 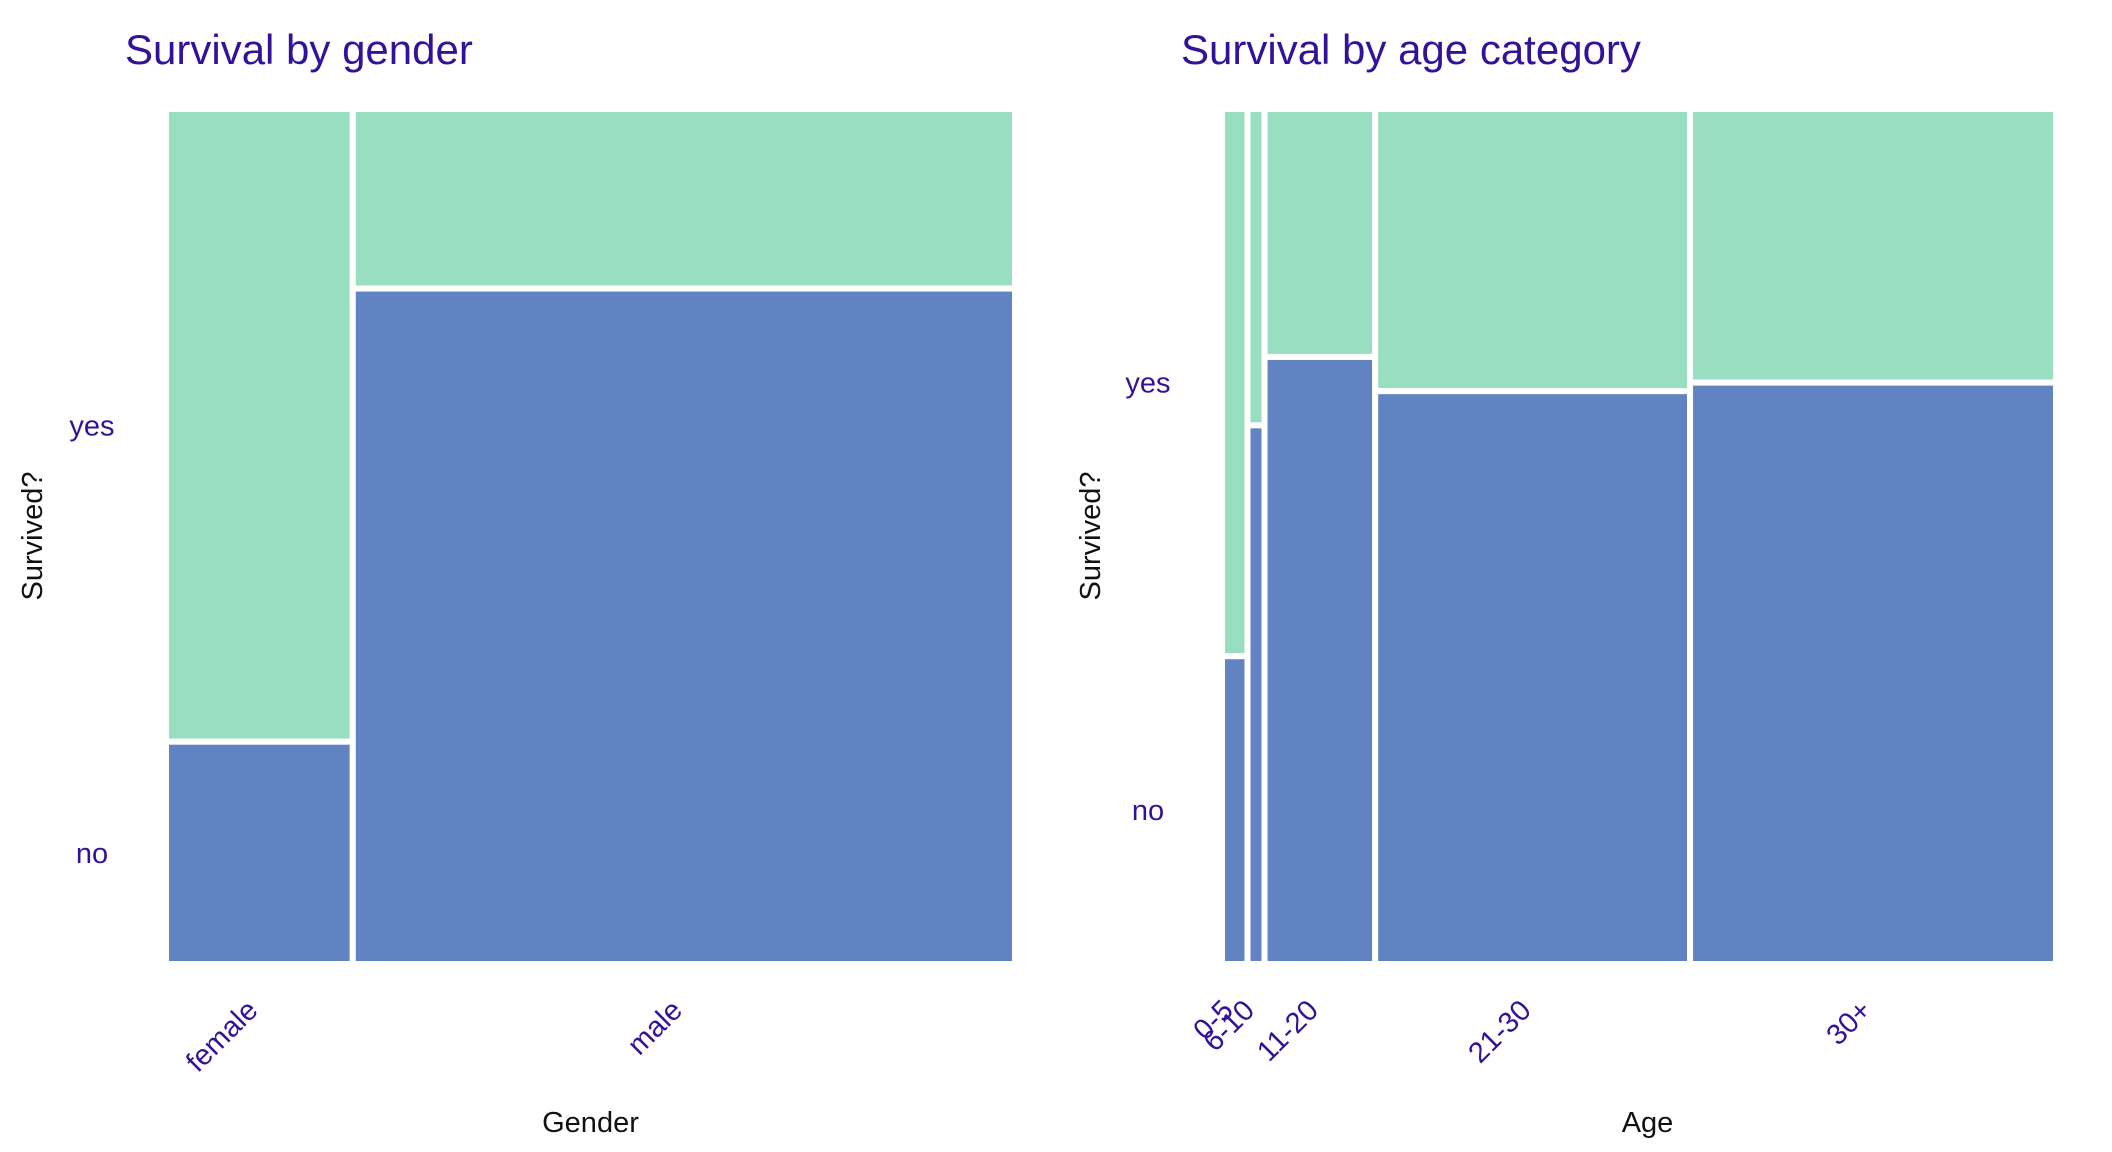 What do you see at coordinates (590, 1123) in the screenshot?
I see `x-axis-label: Gender` at bounding box center [590, 1123].